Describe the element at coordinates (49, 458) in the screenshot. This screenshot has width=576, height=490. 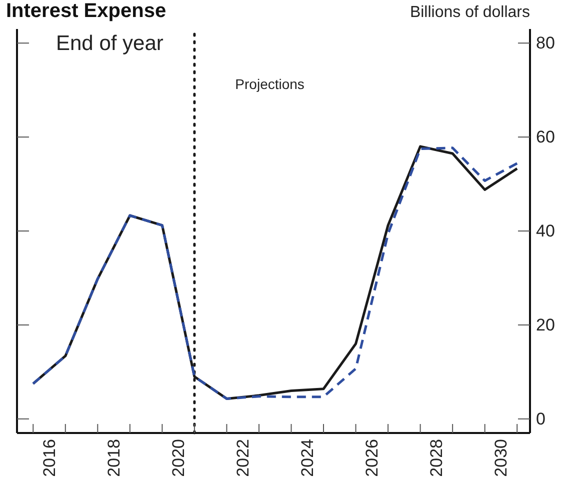
I see `x-tick-label: 2016` at that location.